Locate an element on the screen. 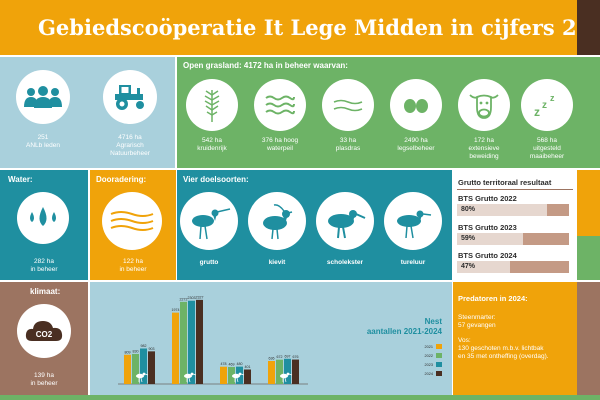 This screenshot has height=400, width=600. bottom-strip is located at coordinates (300, 397).